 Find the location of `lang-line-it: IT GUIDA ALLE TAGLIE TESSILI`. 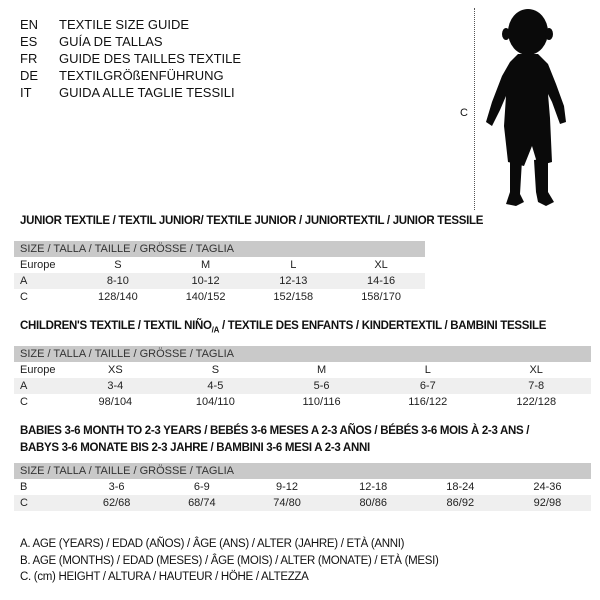

lang-line-it: IT GUIDA ALLE TAGLIE TESSILI is located at coordinates (127, 92).